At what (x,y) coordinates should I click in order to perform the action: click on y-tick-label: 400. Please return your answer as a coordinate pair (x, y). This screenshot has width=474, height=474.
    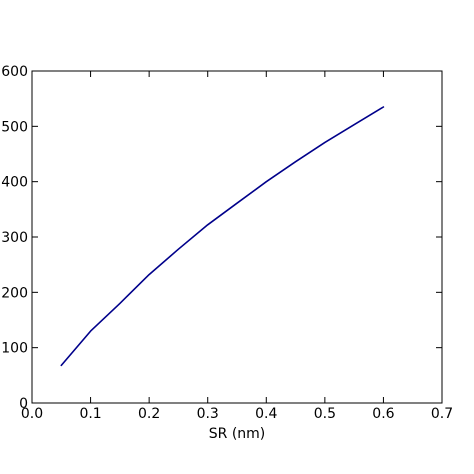
    Looking at the image, I should click on (14, 183).